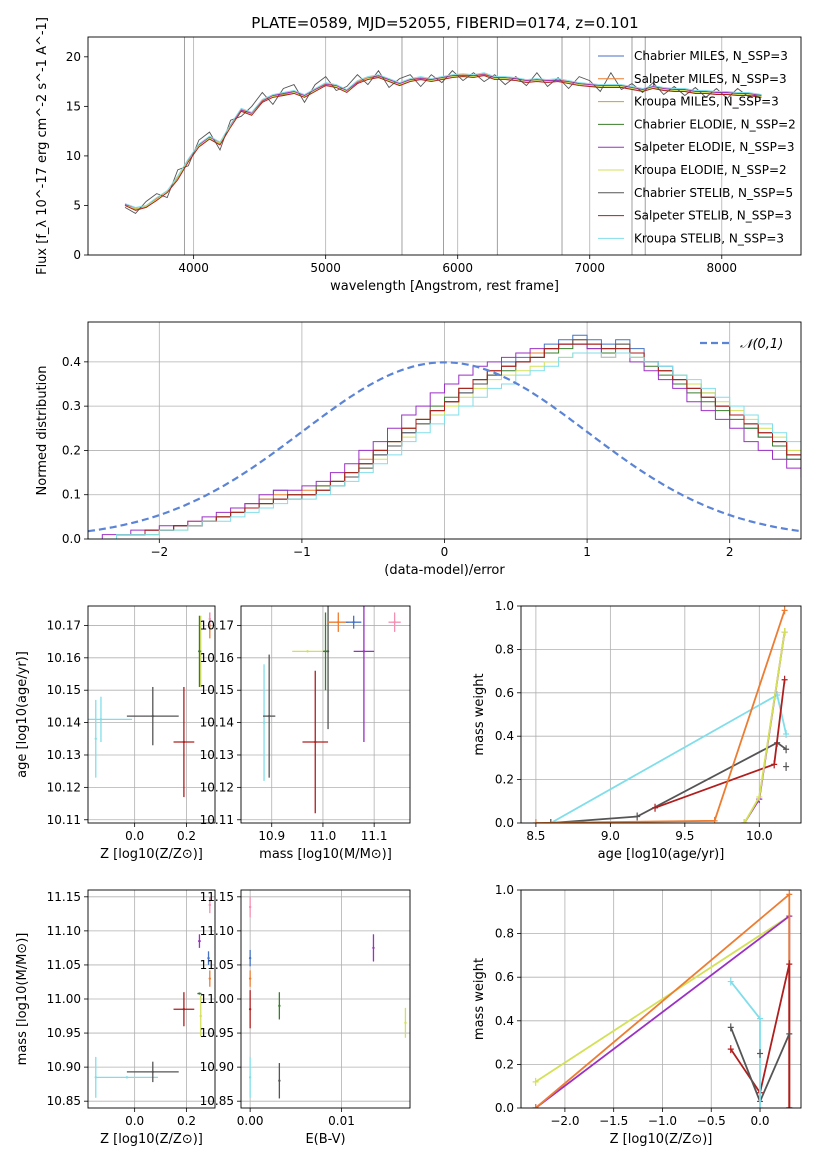  Describe the element at coordinates (715, 124) in the screenshot. I see `legend-entry: Chabrier ELODIE, N_SSP=2` at that location.